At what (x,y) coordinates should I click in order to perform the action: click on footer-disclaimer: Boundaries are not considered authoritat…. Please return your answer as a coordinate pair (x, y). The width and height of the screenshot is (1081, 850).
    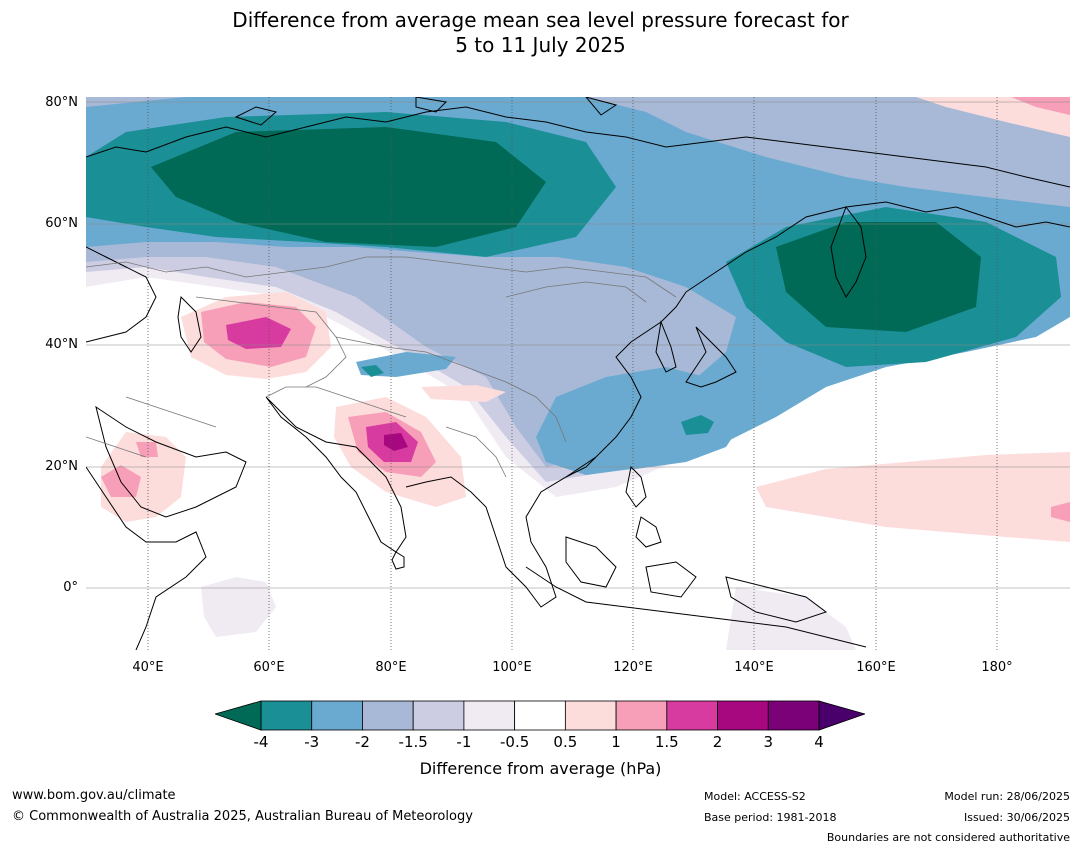
    Looking at the image, I should click on (948, 837).